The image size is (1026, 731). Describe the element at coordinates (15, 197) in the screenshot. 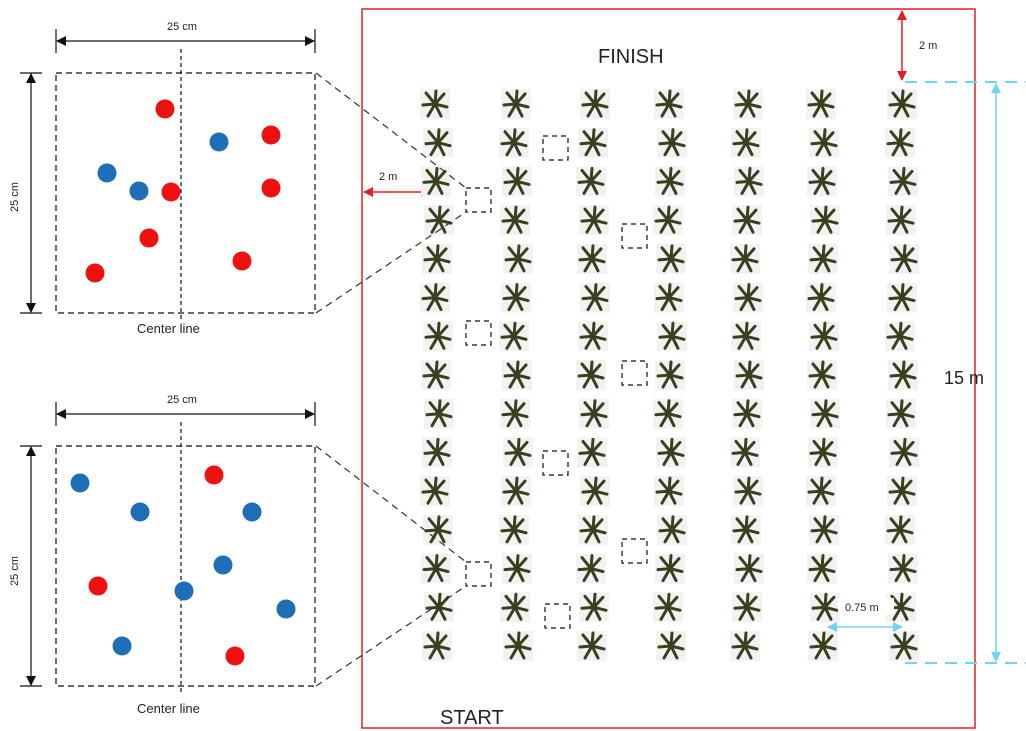

I see `height-label: 25 cm` at that location.